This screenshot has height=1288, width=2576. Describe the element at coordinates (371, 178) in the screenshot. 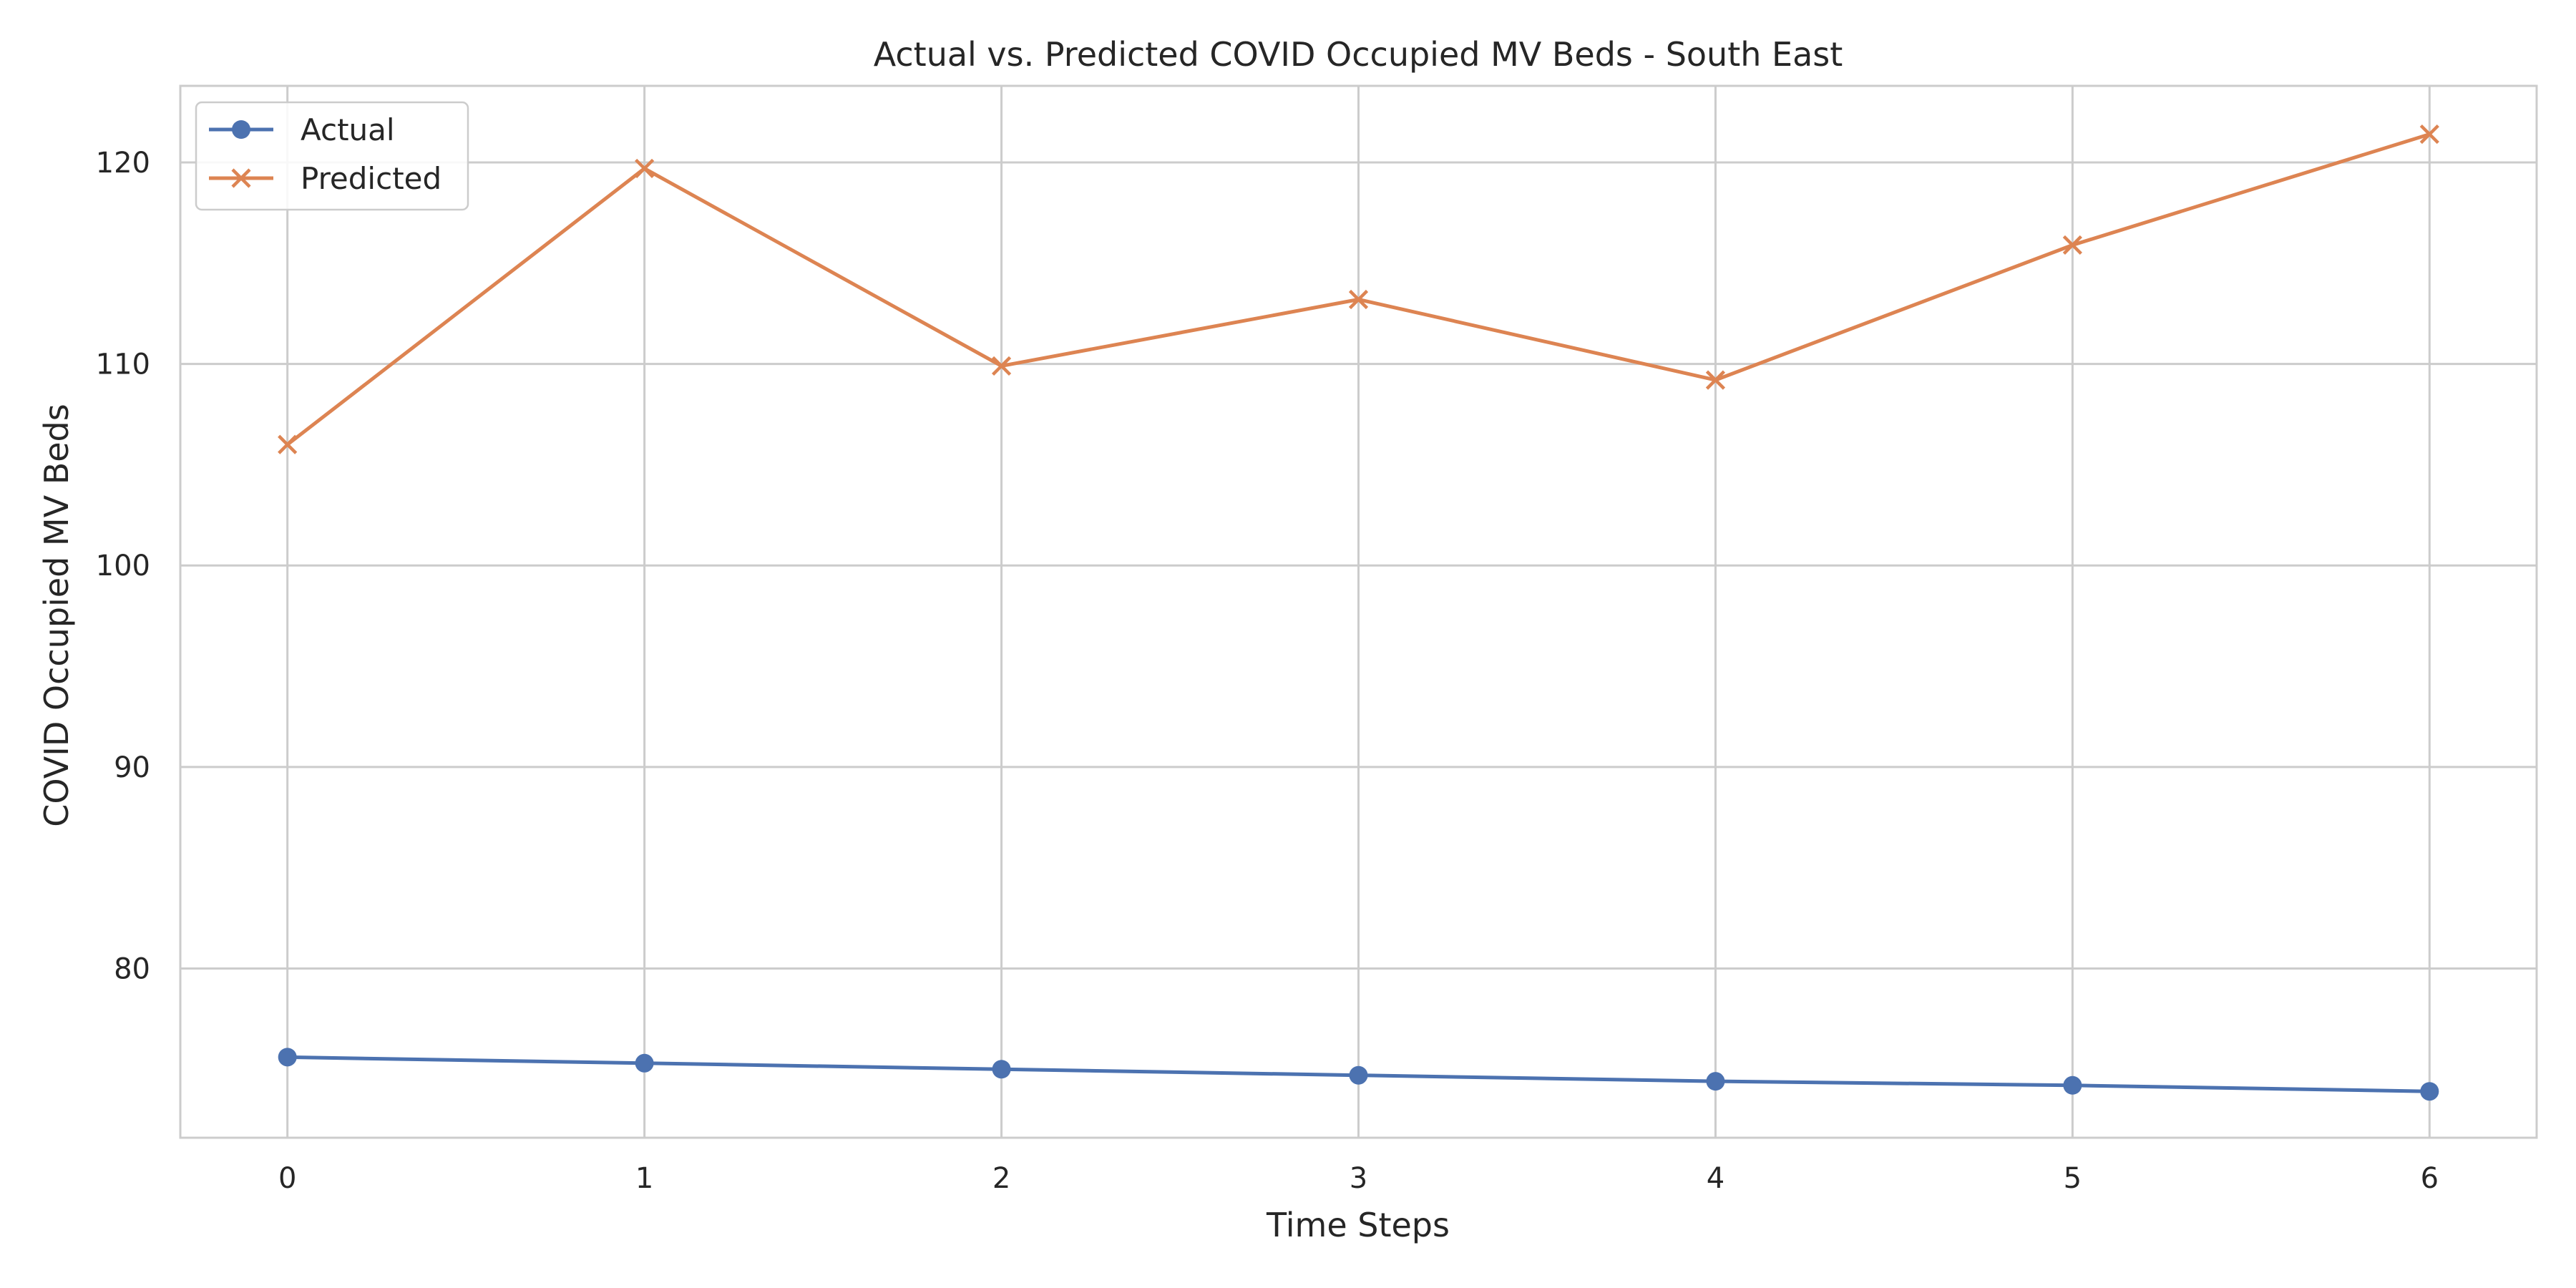

I see `legend-label-predicted: Predicted` at that location.